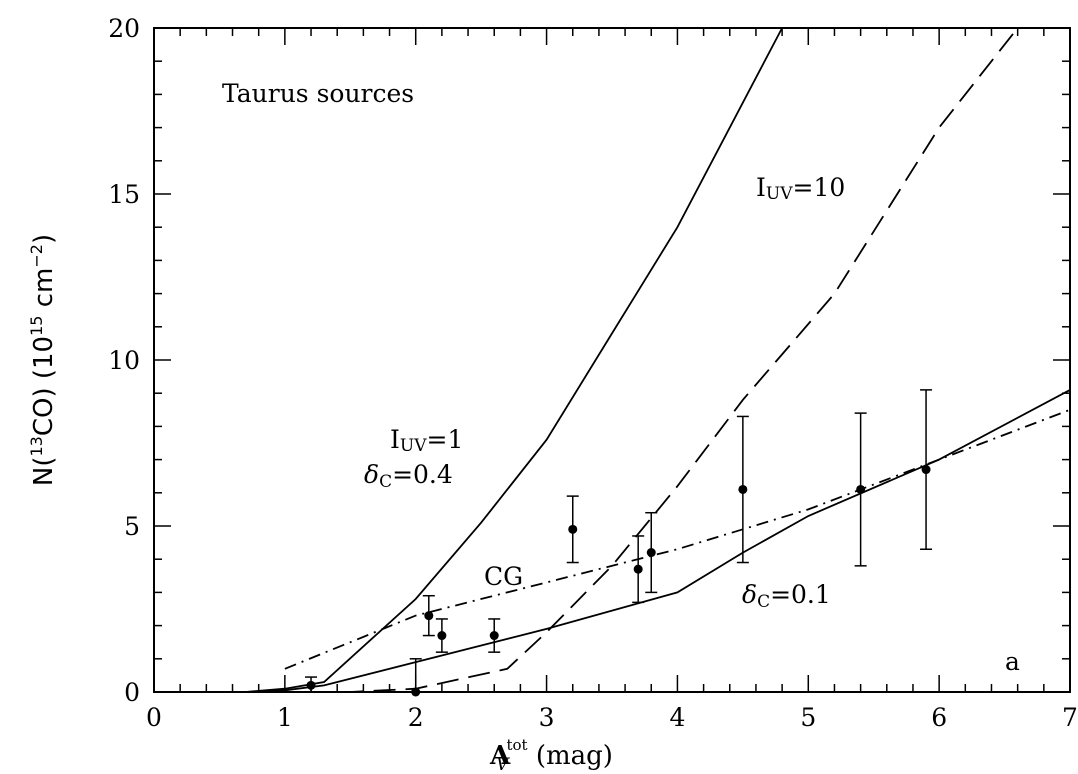 This screenshot has width=1078, height=774. I want to click on y-tick-label: 15, so click(124, 194).